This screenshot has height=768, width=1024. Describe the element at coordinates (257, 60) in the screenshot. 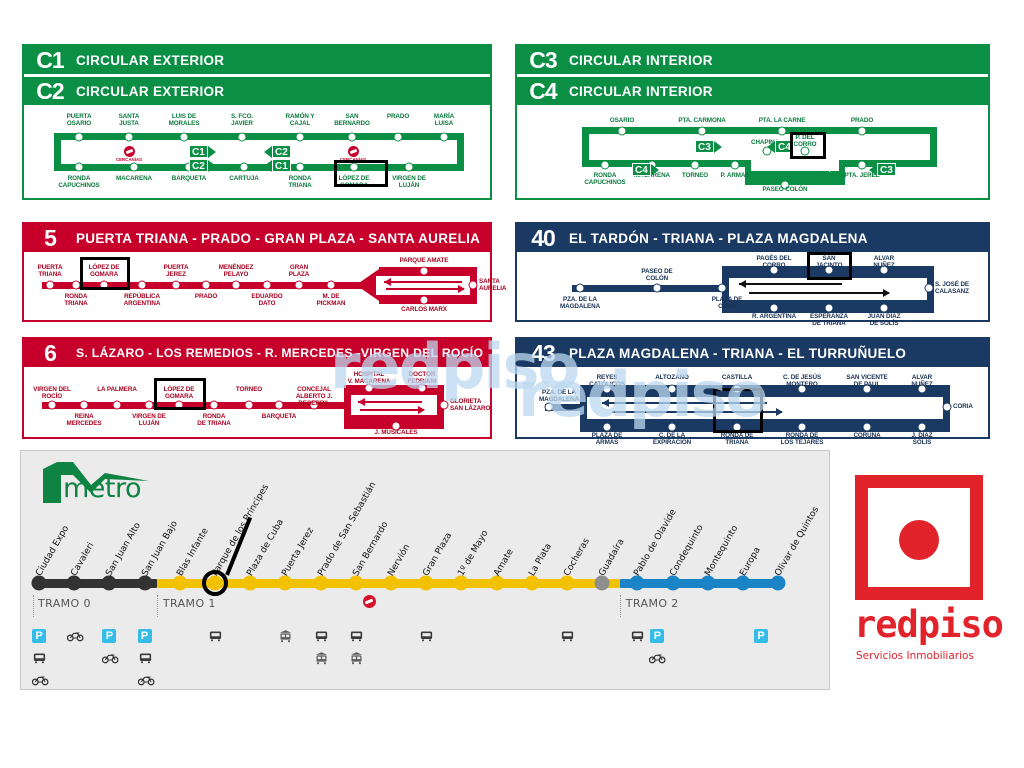

I see `header-c1: C1 CIRCULAR EXTERIOR` at that location.